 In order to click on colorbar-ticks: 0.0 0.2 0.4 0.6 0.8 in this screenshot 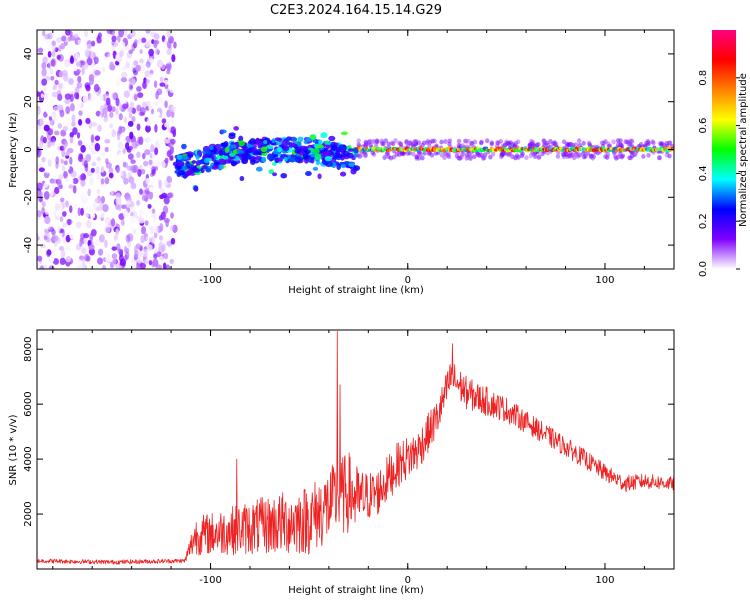, I will do `click(719, 173)`.